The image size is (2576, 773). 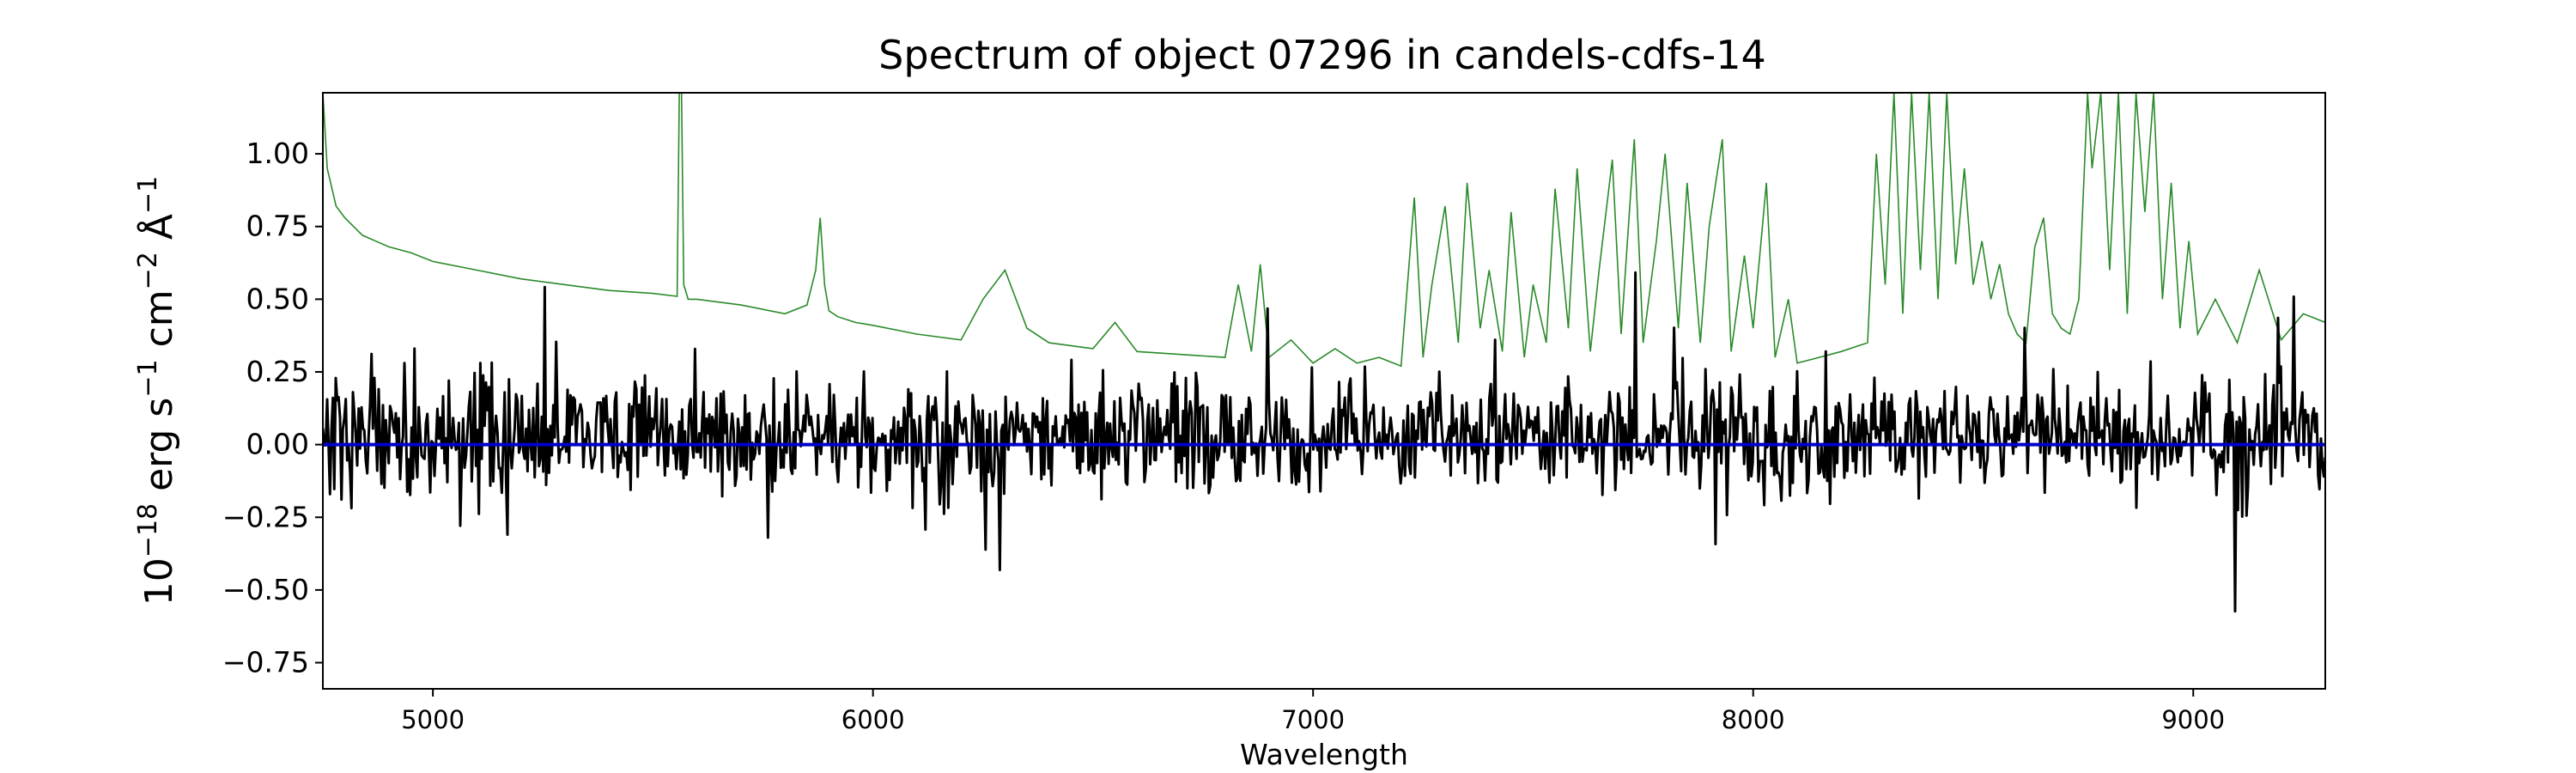 I want to click on y-tick-label: 0.00, so click(x=278, y=444).